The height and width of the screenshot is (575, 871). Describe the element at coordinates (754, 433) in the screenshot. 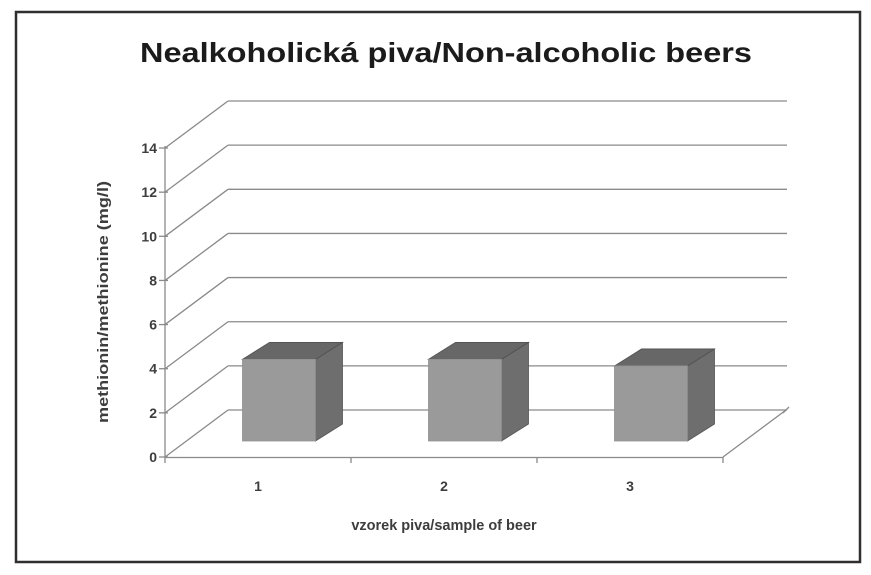

I see `floor-right-edge` at that location.